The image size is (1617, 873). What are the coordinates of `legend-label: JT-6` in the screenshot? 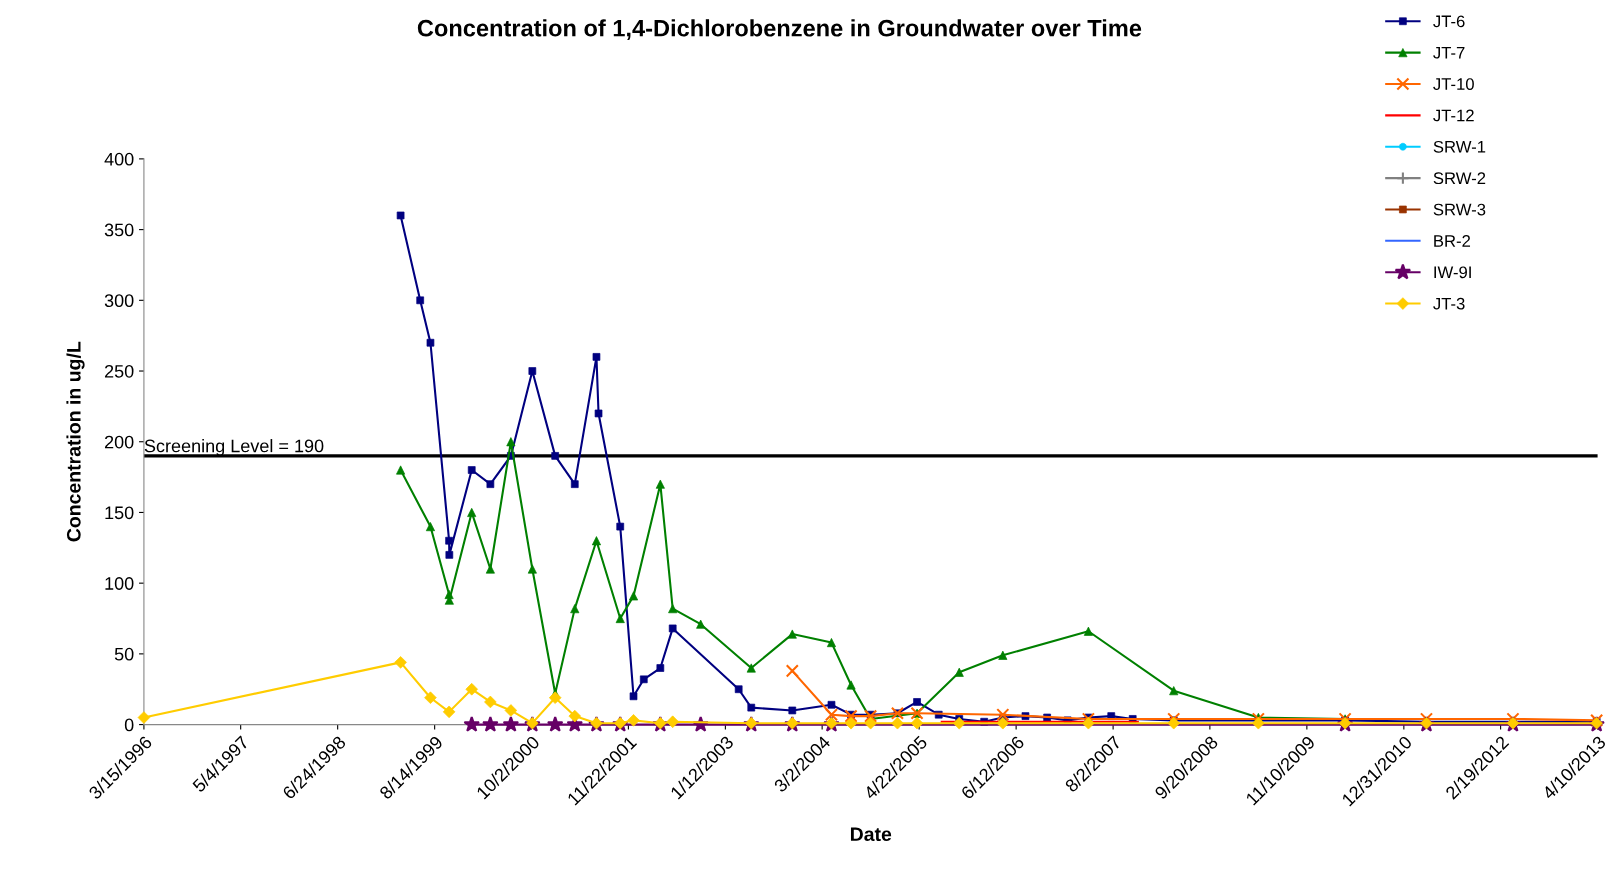 It's located at (1449, 21).